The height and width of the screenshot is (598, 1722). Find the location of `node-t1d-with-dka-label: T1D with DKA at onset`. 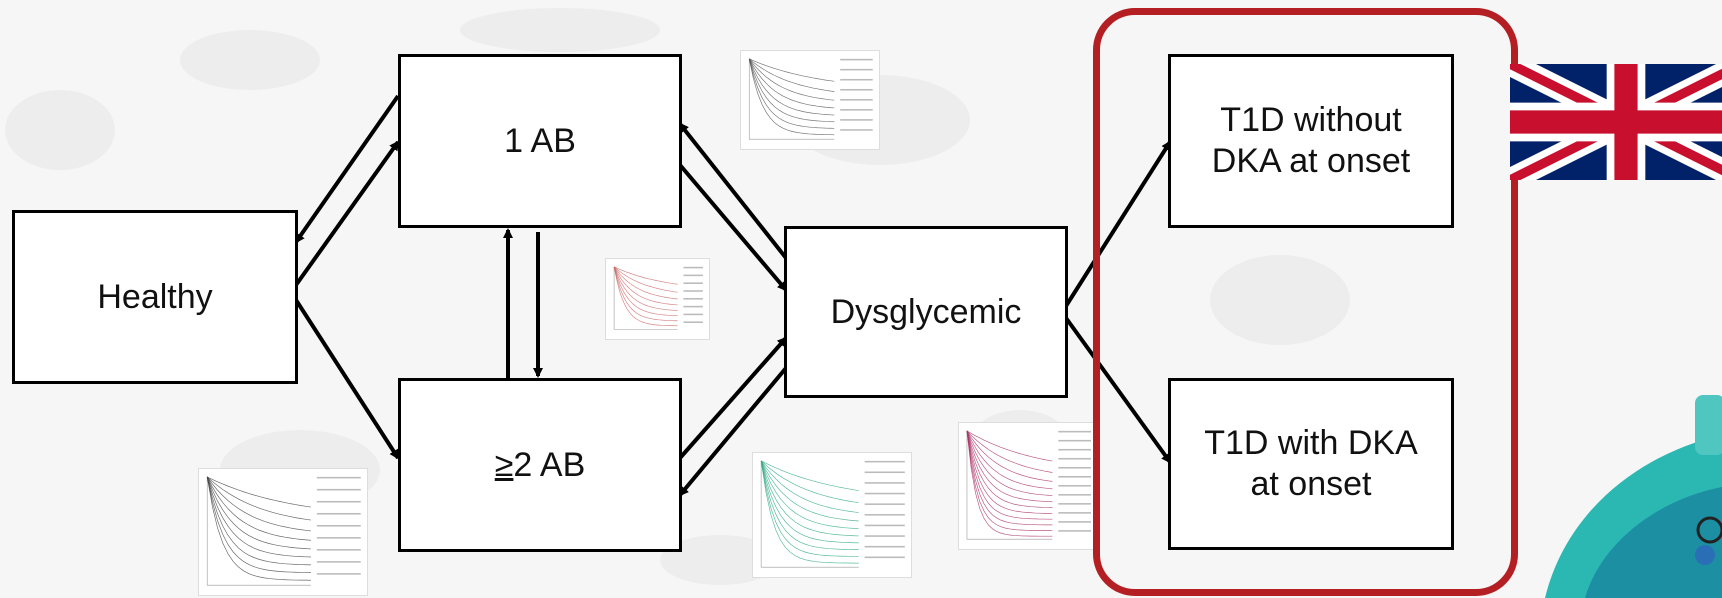

node-t1d-with-dka-label: T1D with DKA at onset is located at coordinates (1311, 464).